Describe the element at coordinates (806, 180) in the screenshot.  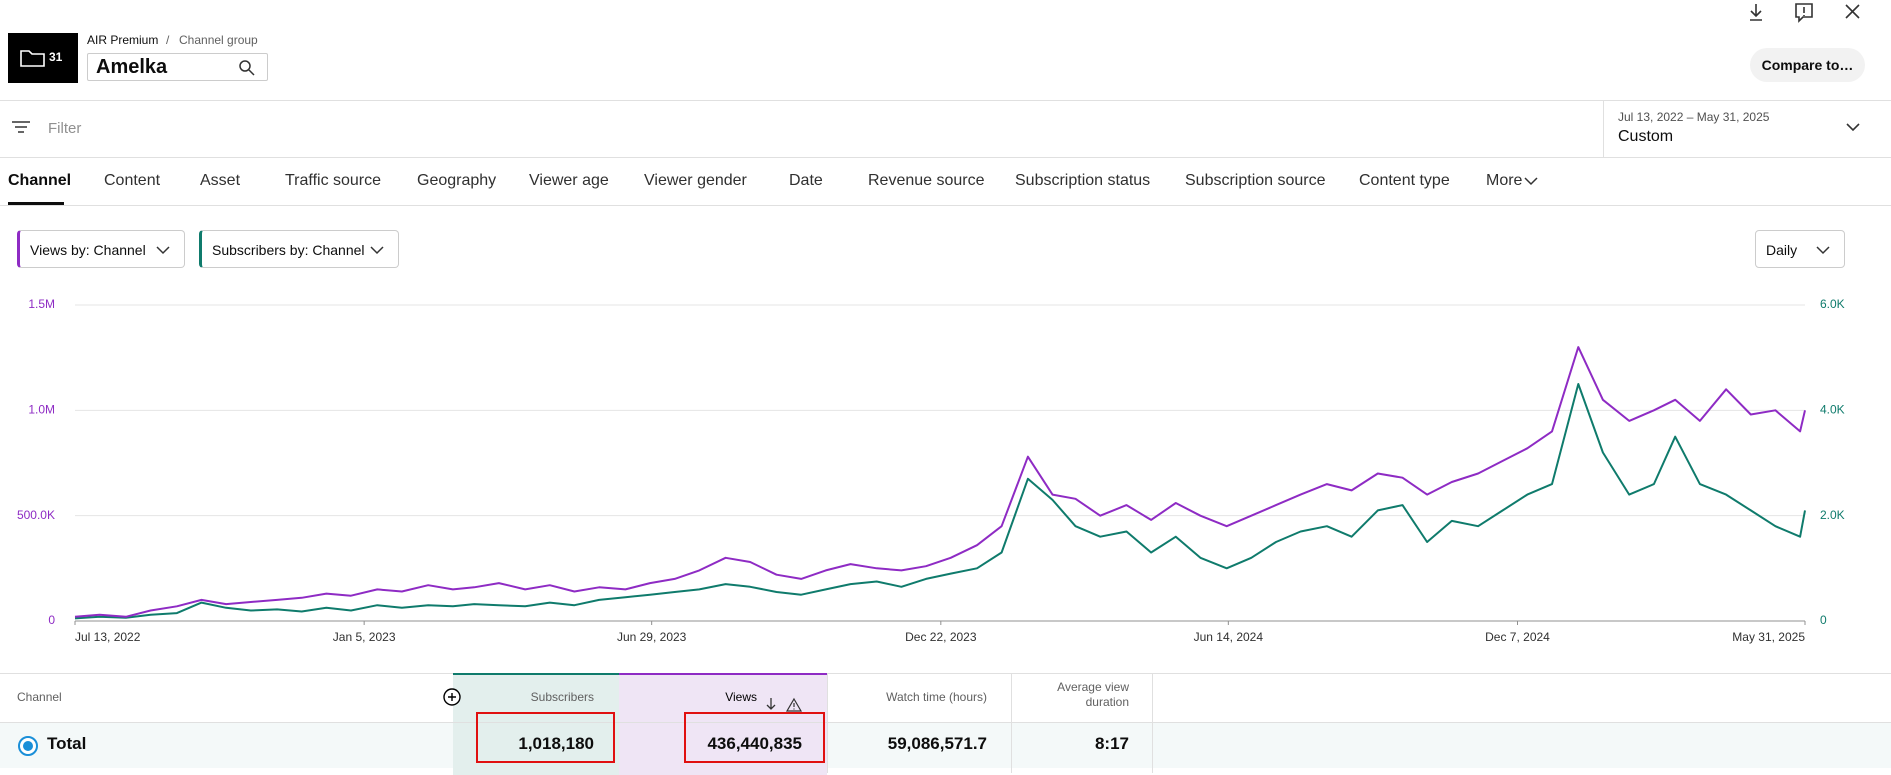
I see `tab: Date` at that location.